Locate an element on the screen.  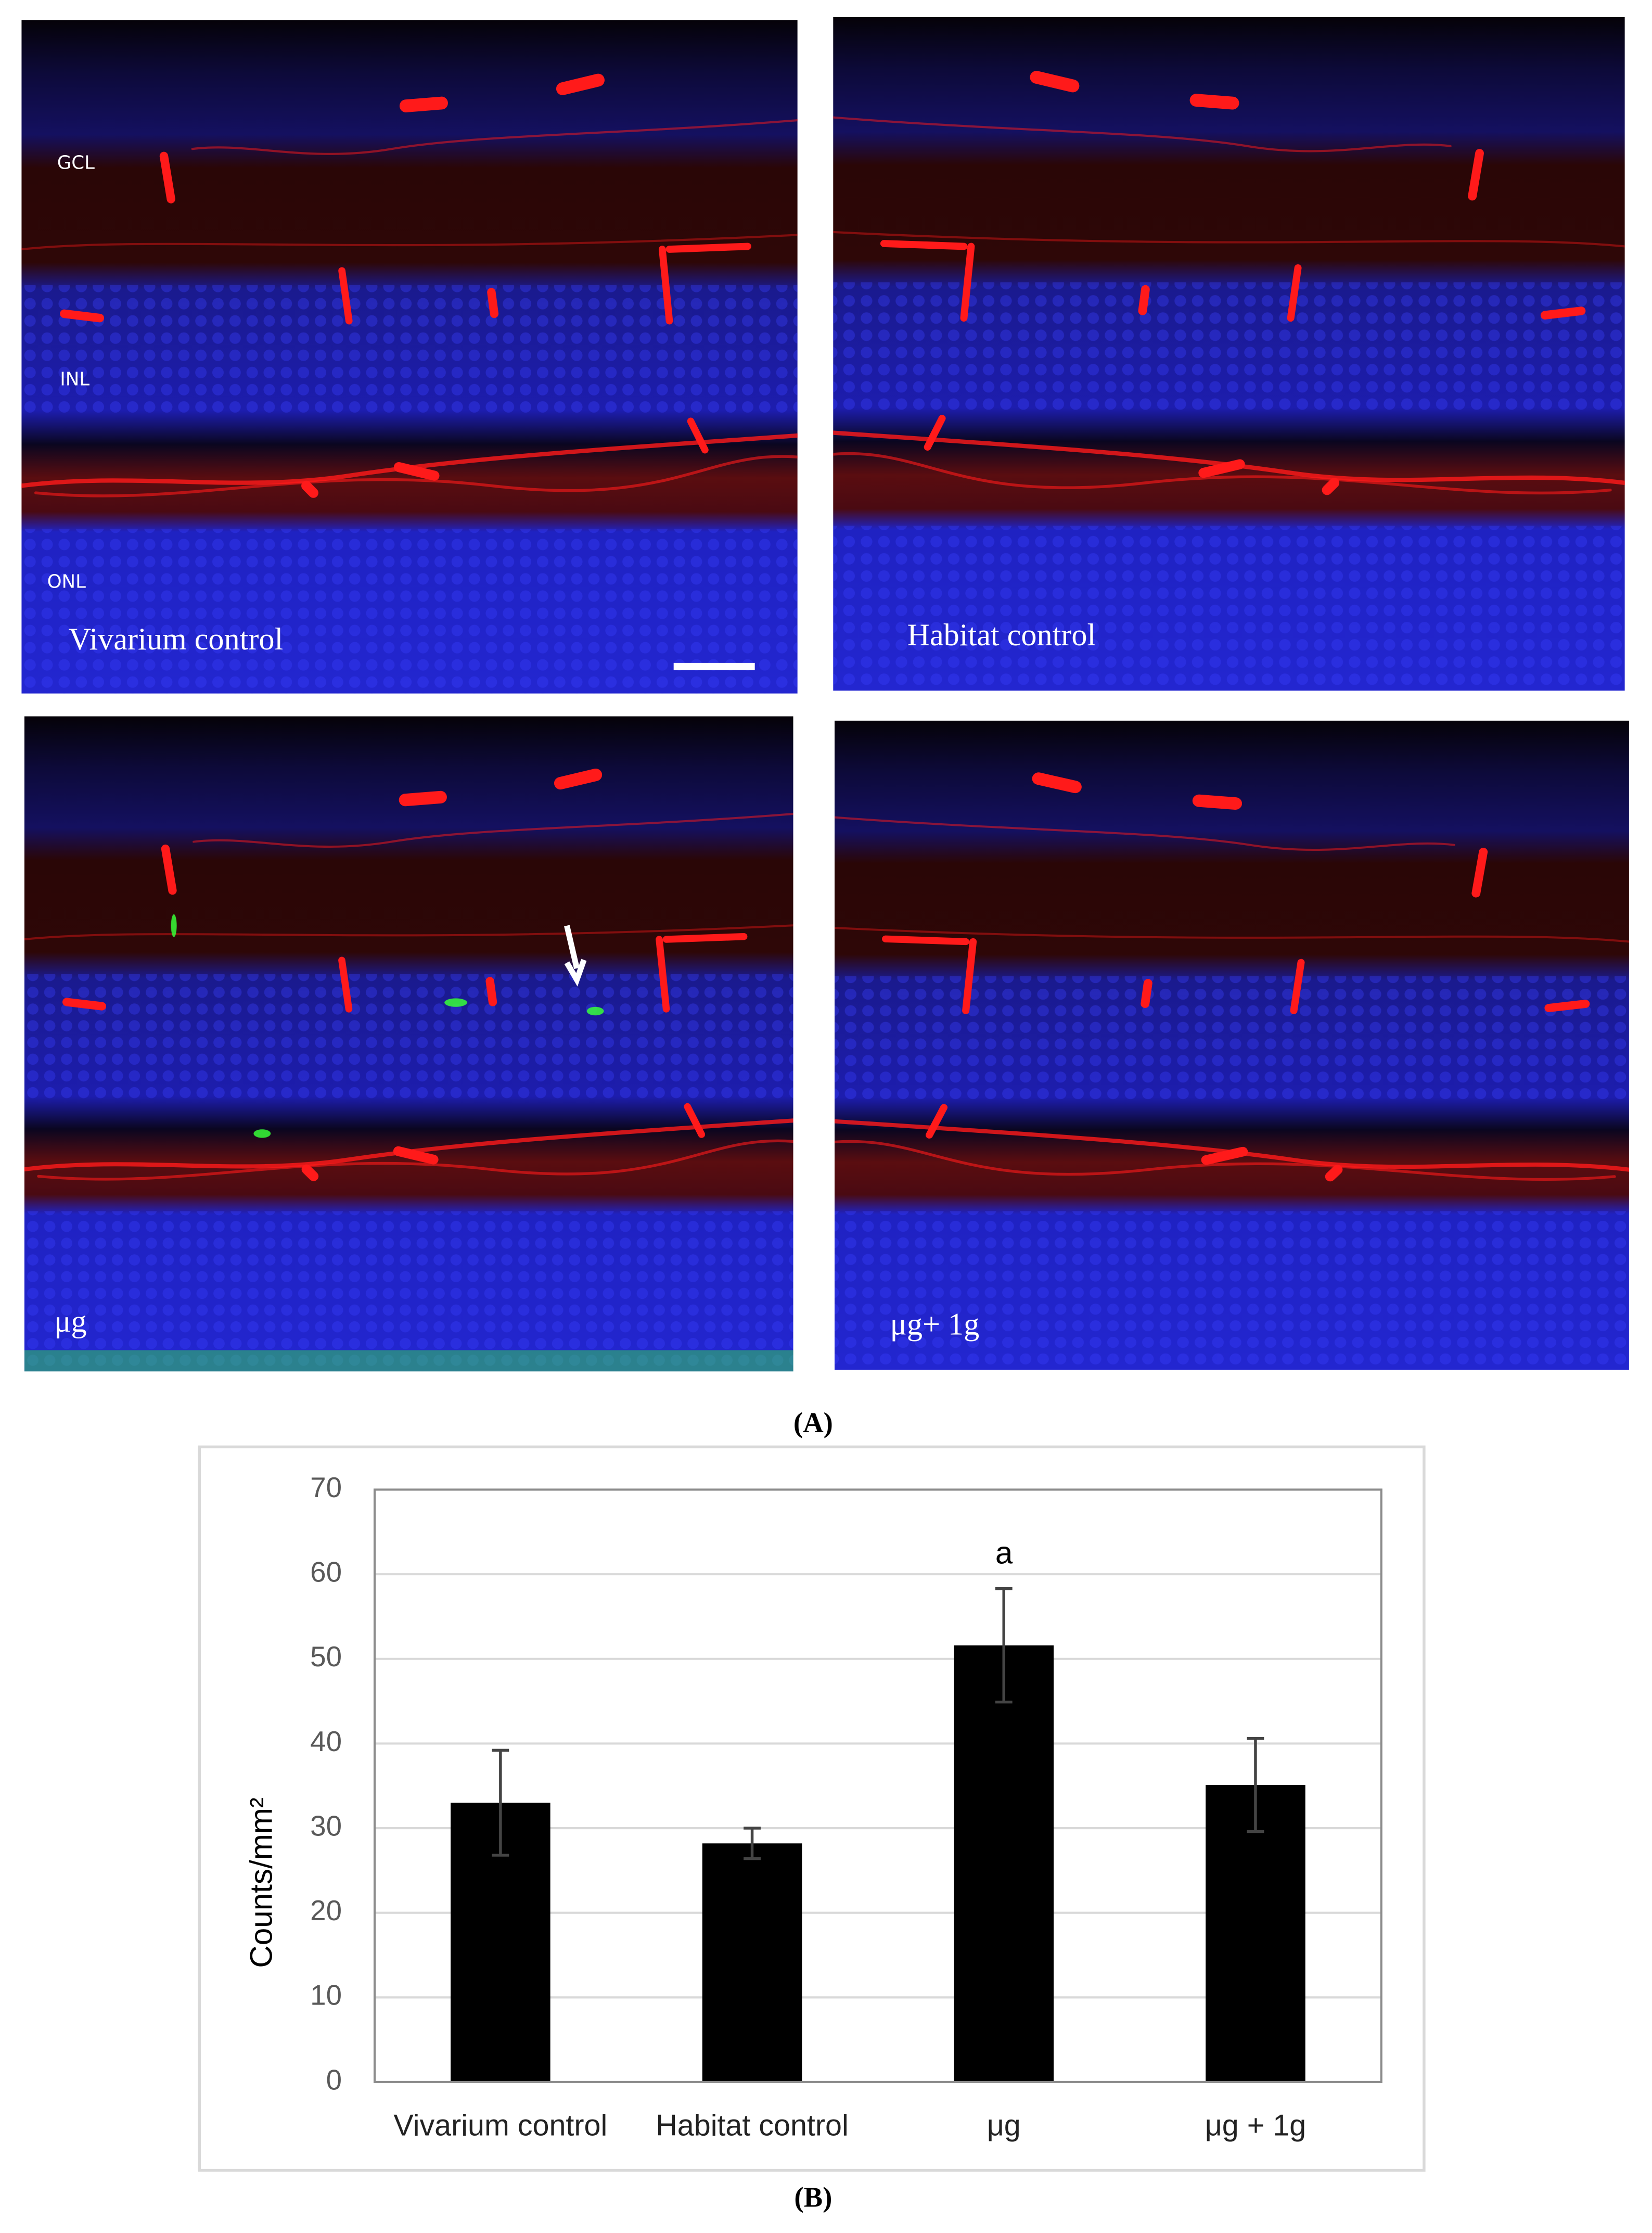
x-tick-label: μg is located at coordinates (1004, 2125).